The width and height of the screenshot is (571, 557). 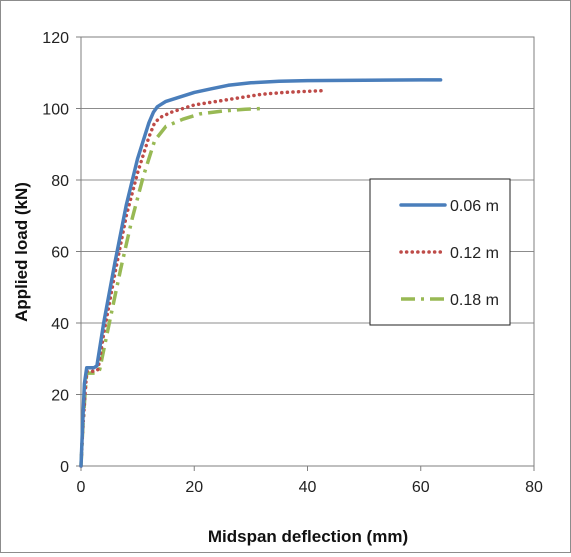 What do you see at coordinates (81, 487) in the screenshot?
I see `x-tick-label: 0` at bounding box center [81, 487].